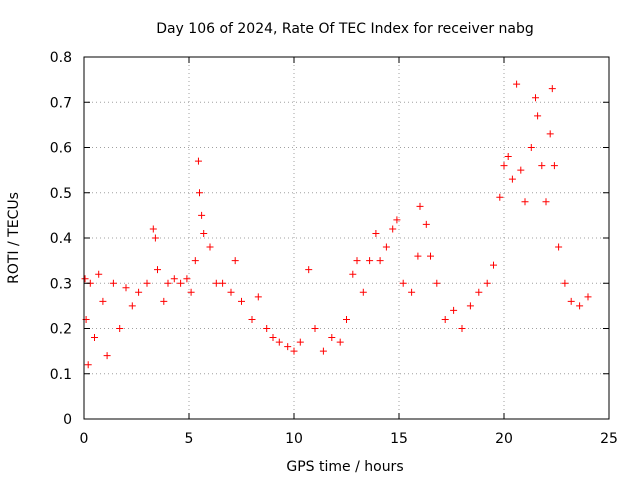  Describe the element at coordinates (504, 439) in the screenshot. I see `x-tick-label: 20` at that location.